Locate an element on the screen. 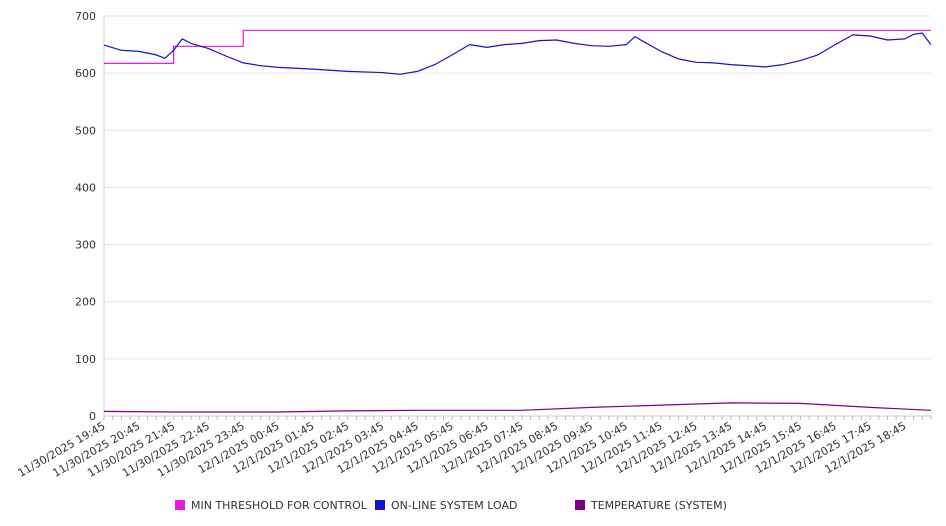 The width and height of the screenshot is (946, 526). legend-label-min-threshold: MIN THRESHOLD FOR CONTROL is located at coordinates (279, 505).